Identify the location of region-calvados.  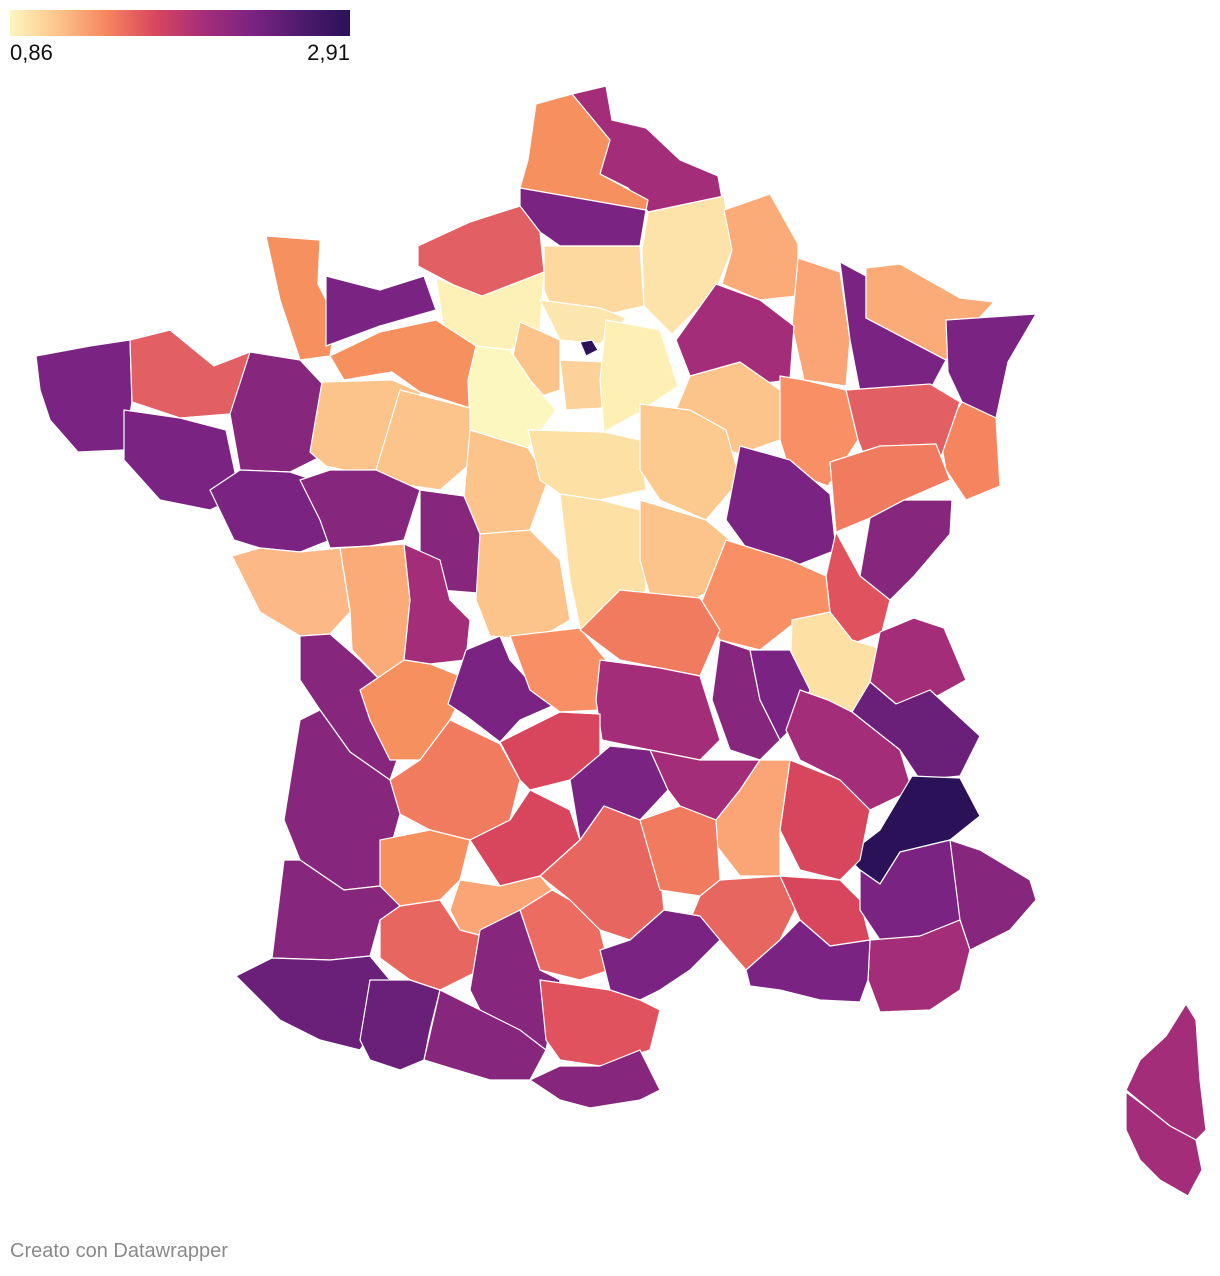
(381, 311).